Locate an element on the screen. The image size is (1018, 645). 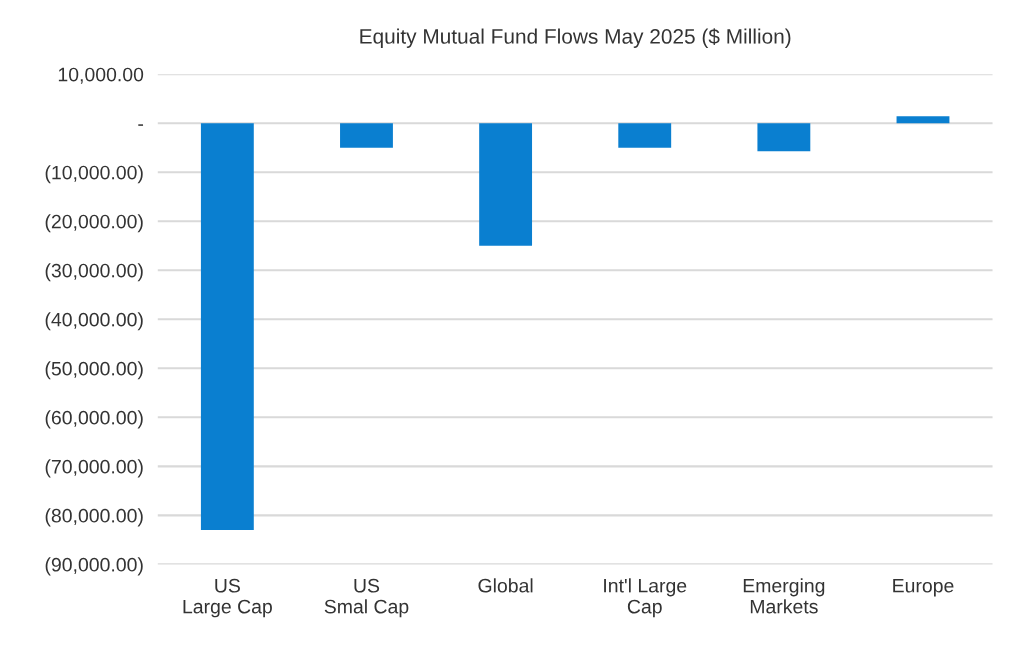
y-tick-label: - is located at coordinates (141, 125).